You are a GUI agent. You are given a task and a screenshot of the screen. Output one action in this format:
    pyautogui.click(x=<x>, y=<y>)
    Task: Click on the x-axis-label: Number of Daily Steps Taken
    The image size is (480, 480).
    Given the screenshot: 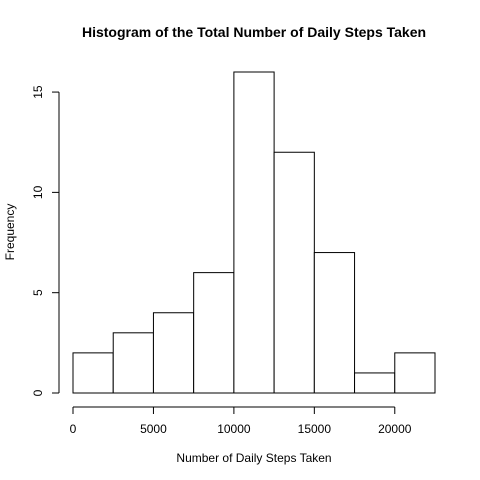 What is the action you would take?
    pyautogui.click(x=253, y=458)
    